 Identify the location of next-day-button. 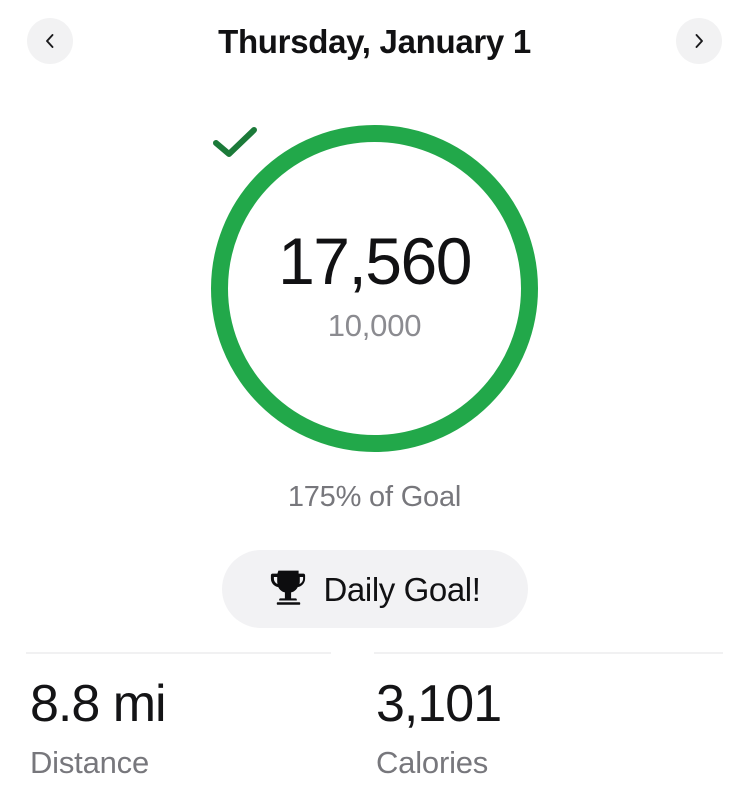
(699, 41).